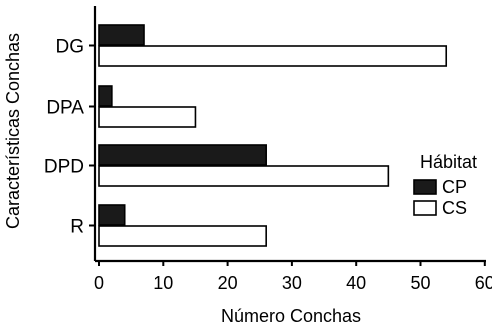 Image resolution: width=492 pixels, height=329 pixels. What do you see at coordinates (425, 208) in the screenshot?
I see `legend-swatch-cs` at bounding box center [425, 208].